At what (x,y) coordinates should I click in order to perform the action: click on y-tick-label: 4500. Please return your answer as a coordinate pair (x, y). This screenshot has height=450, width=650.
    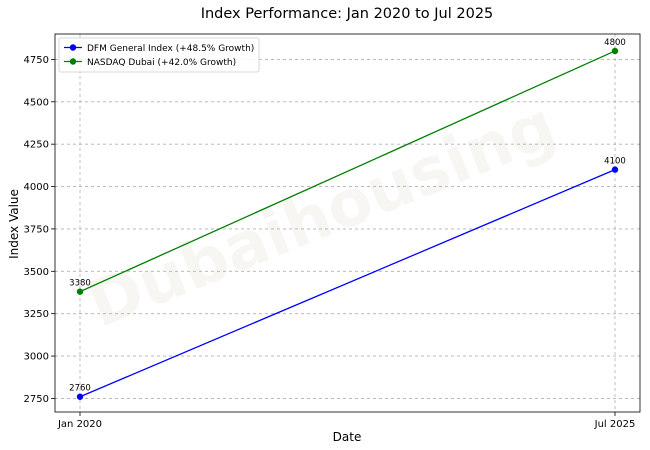
    Looking at the image, I should click on (36, 102).